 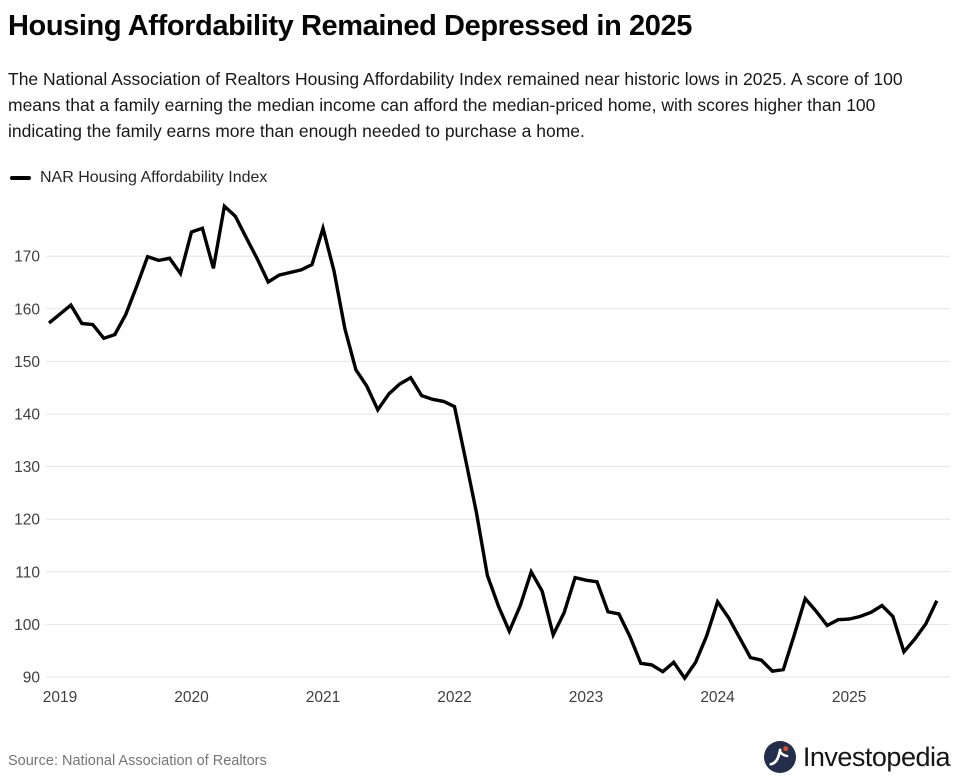 What do you see at coordinates (27, 467) in the screenshot?
I see `svg-text: 130` at bounding box center [27, 467].